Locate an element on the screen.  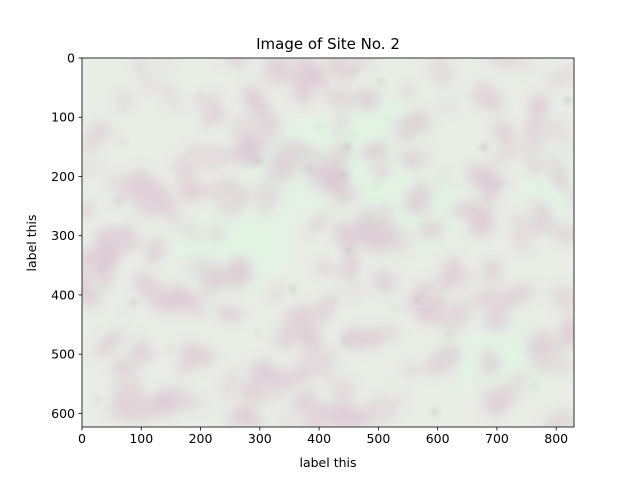
x-tick-label: 0 is located at coordinates (82, 438).